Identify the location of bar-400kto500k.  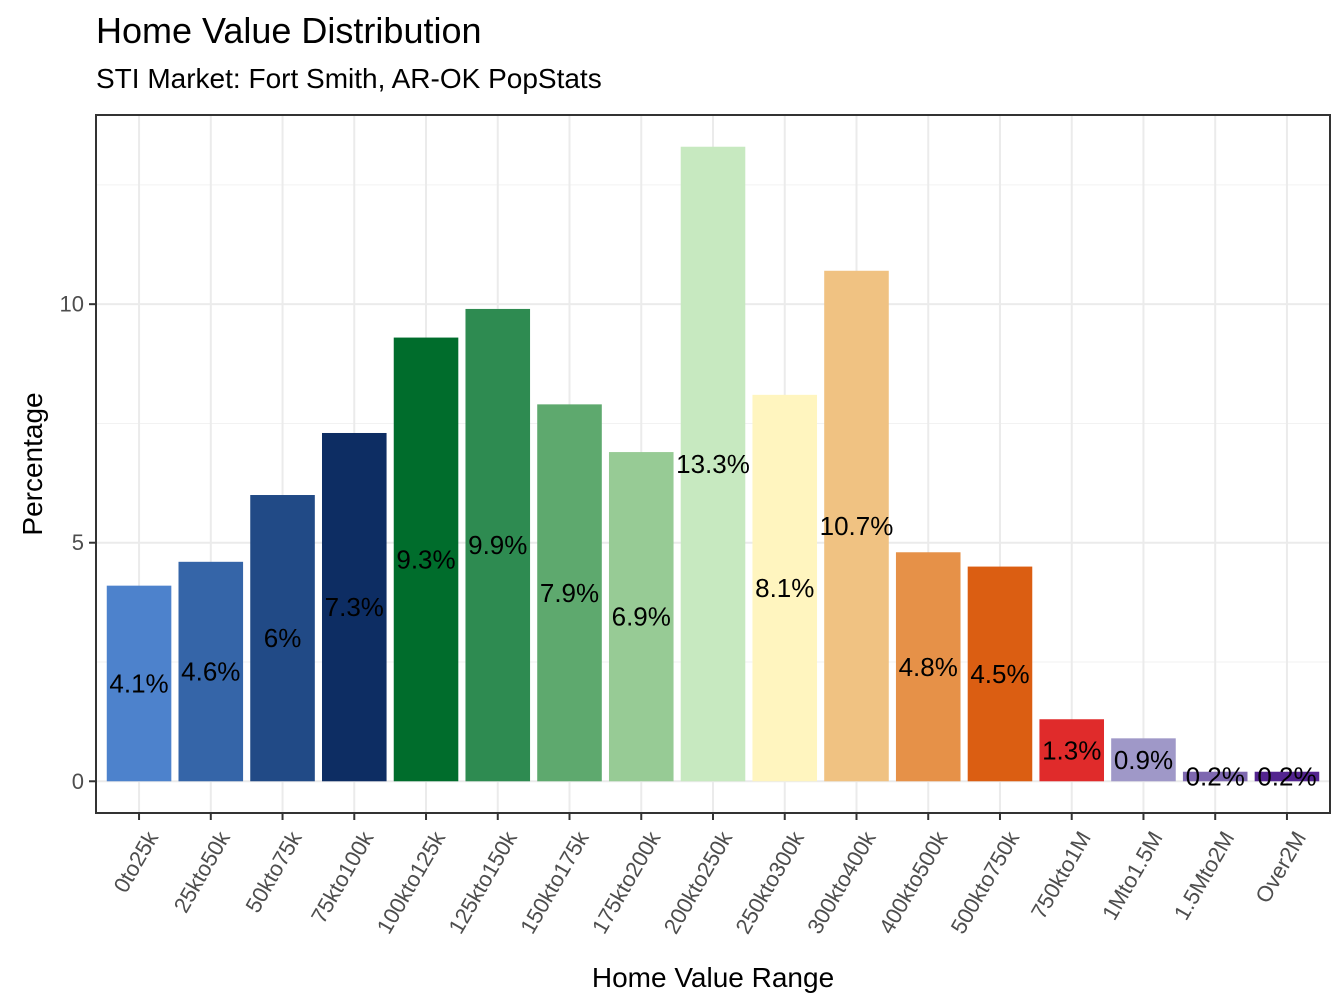
(928, 667).